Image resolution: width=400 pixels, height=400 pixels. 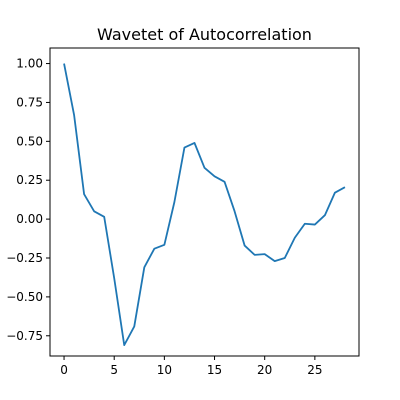 What do you see at coordinates (214, 370) in the screenshot?
I see `x-tick-label: 15` at bounding box center [214, 370].